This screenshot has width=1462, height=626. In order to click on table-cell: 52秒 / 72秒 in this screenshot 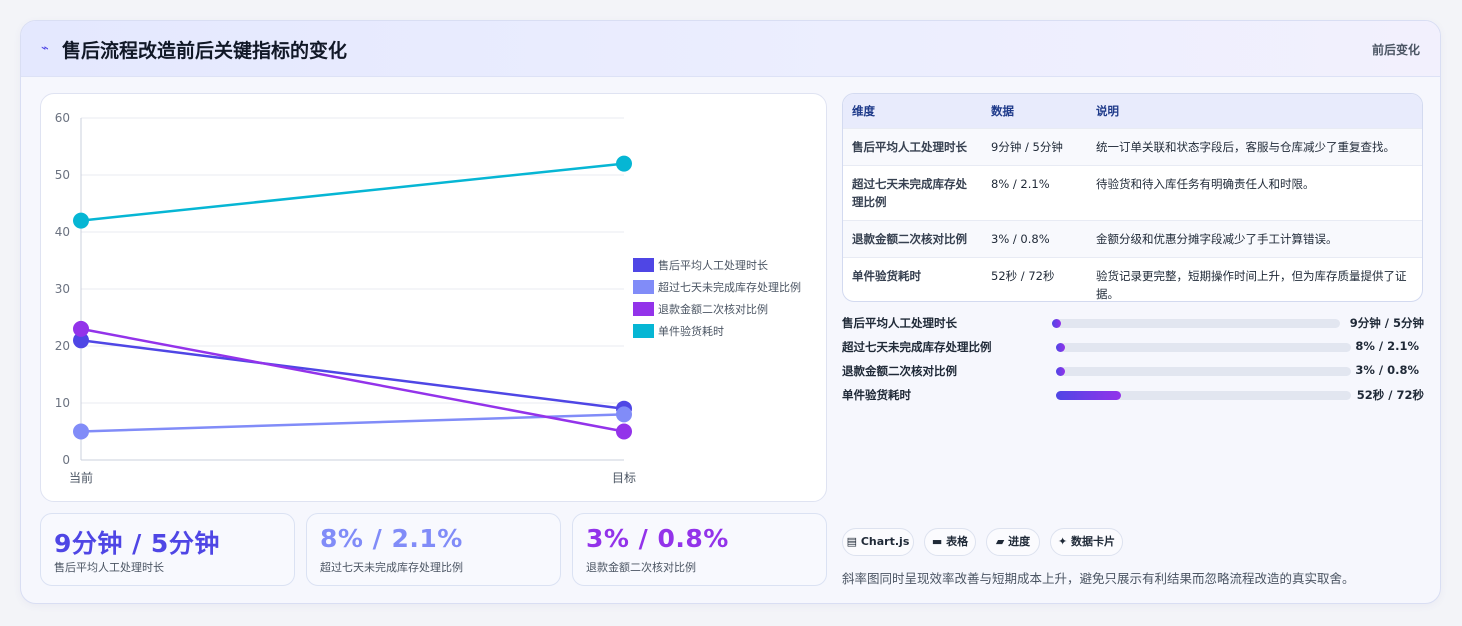, I will do `click(1034, 278)`.